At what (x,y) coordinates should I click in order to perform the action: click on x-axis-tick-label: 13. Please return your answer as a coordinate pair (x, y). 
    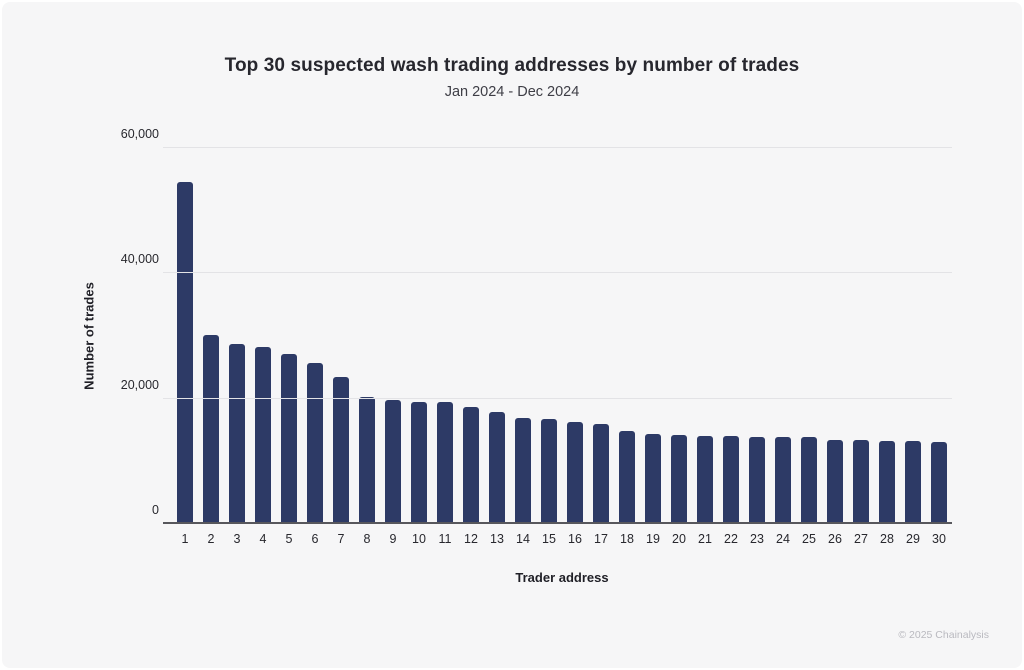
    Looking at the image, I should click on (497, 539).